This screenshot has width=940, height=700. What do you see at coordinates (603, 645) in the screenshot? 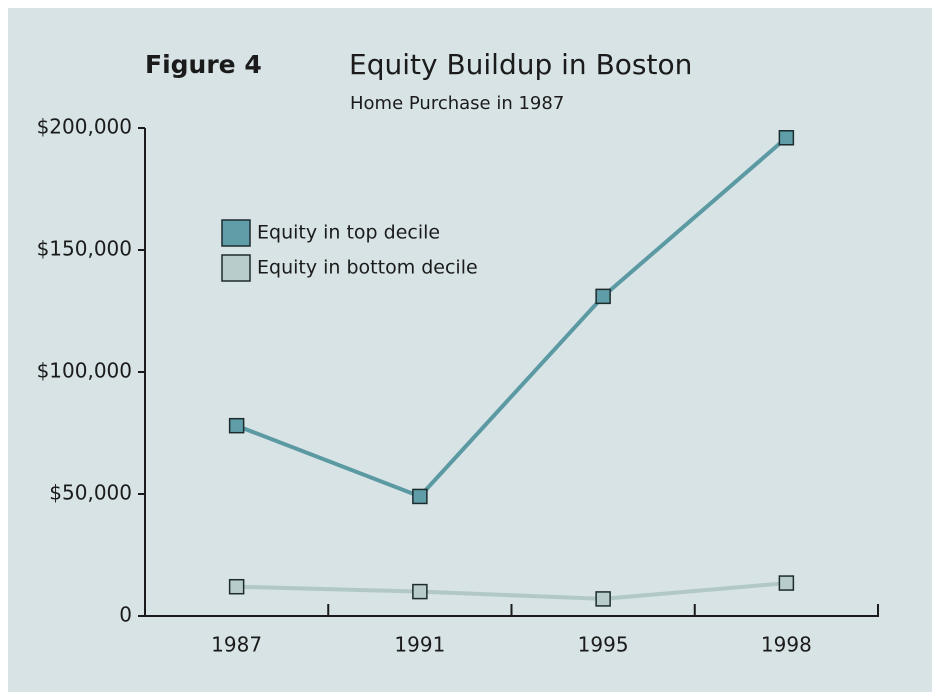
I see `x-tick-label: 1995` at bounding box center [603, 645].